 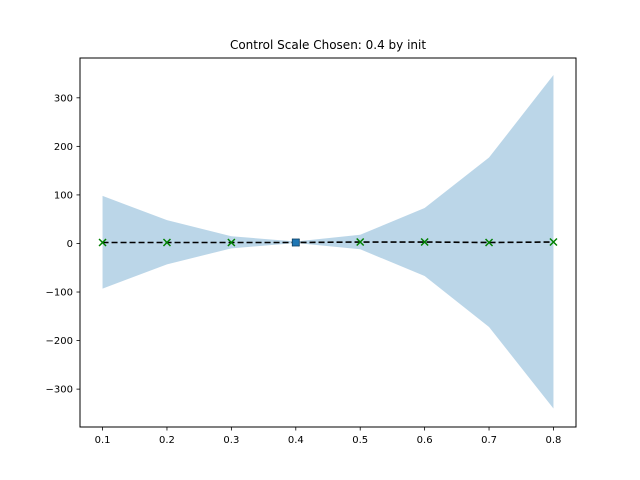 What do you see at coordinates (59, 390) in the screenshot?
I see `y-tick-label: −300` at bounding box center [59, 390].